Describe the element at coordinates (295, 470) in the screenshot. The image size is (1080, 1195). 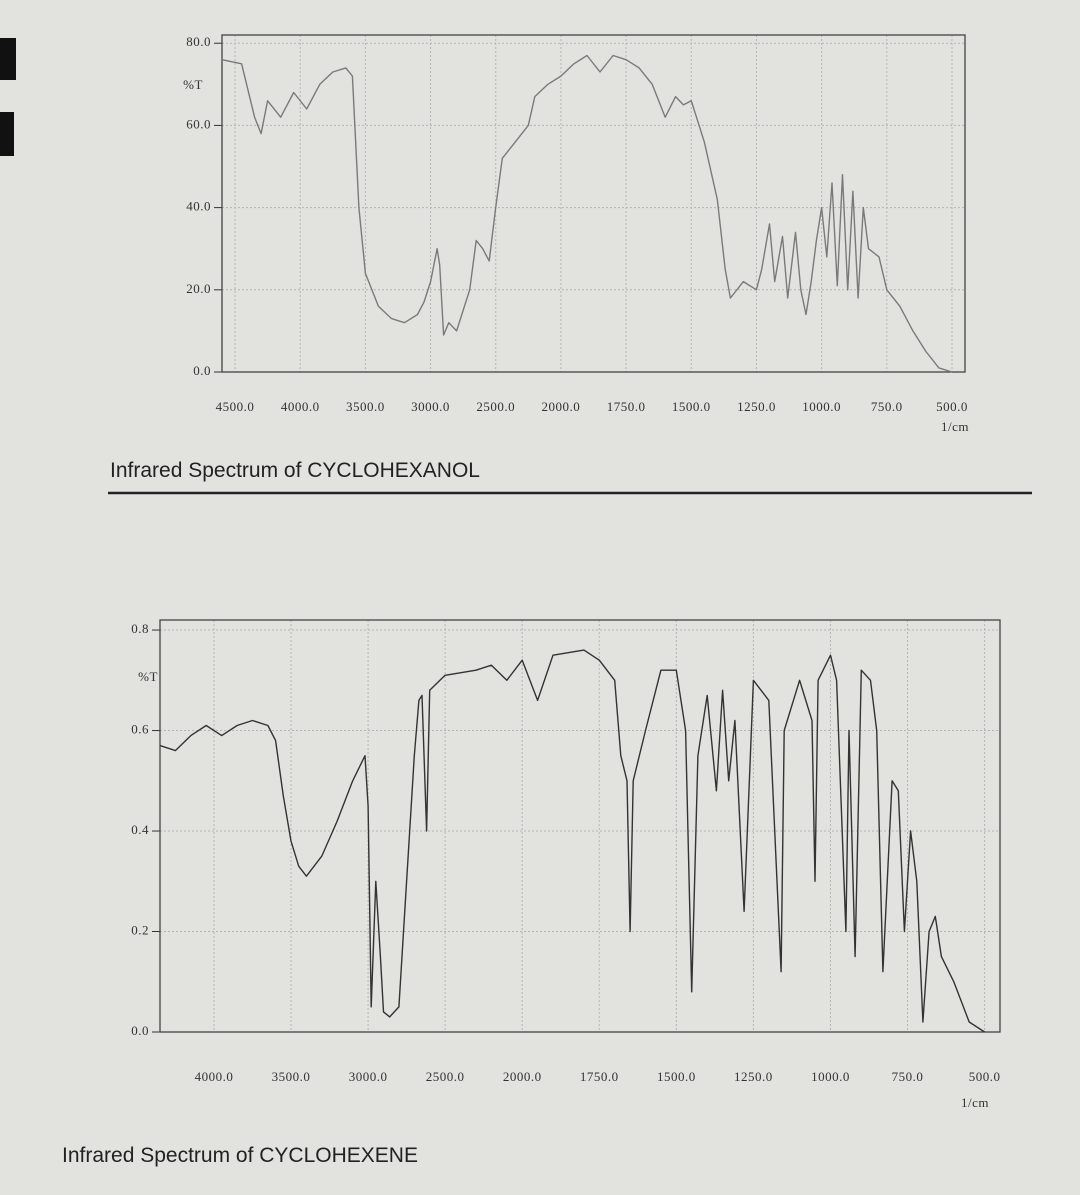
I see `chart-title: Infrared Spectrum of CYCLOHEXANOL` at that location.